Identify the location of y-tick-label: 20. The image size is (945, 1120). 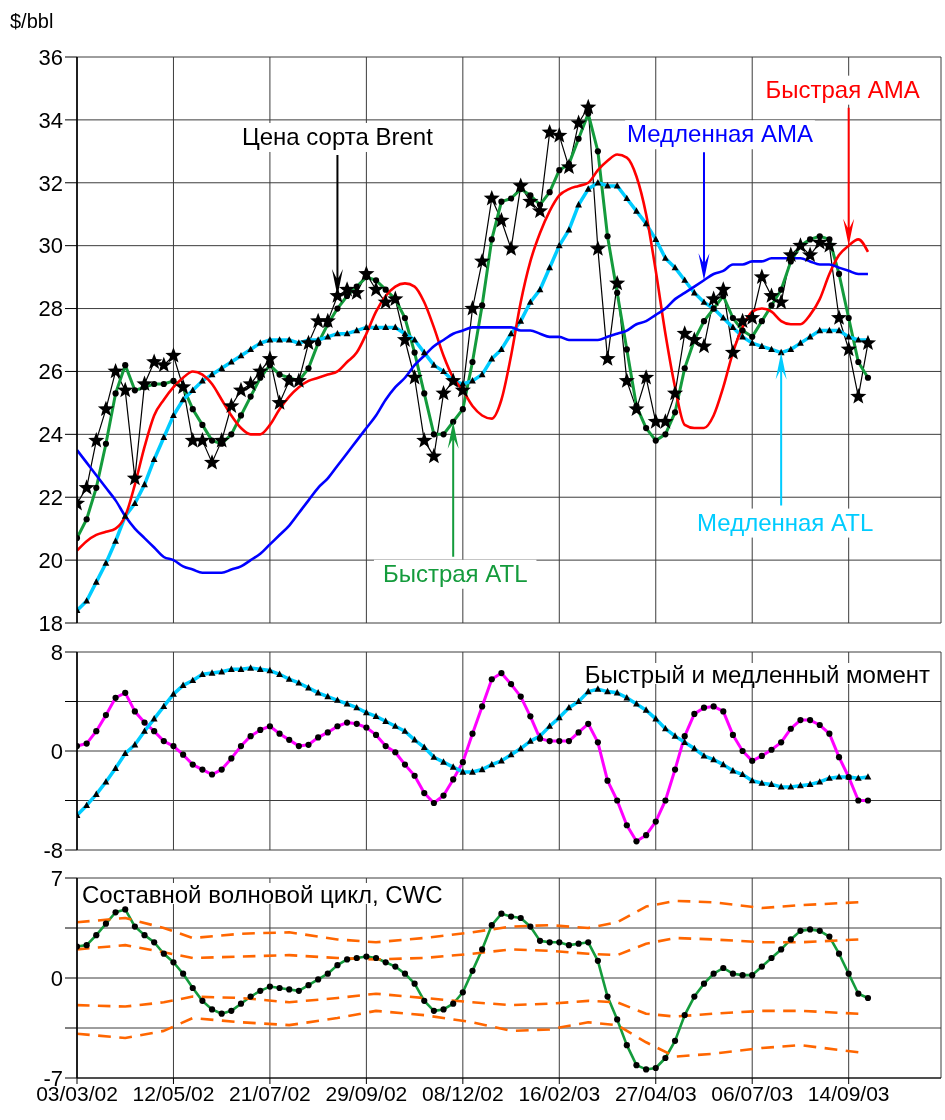
(50, 560).